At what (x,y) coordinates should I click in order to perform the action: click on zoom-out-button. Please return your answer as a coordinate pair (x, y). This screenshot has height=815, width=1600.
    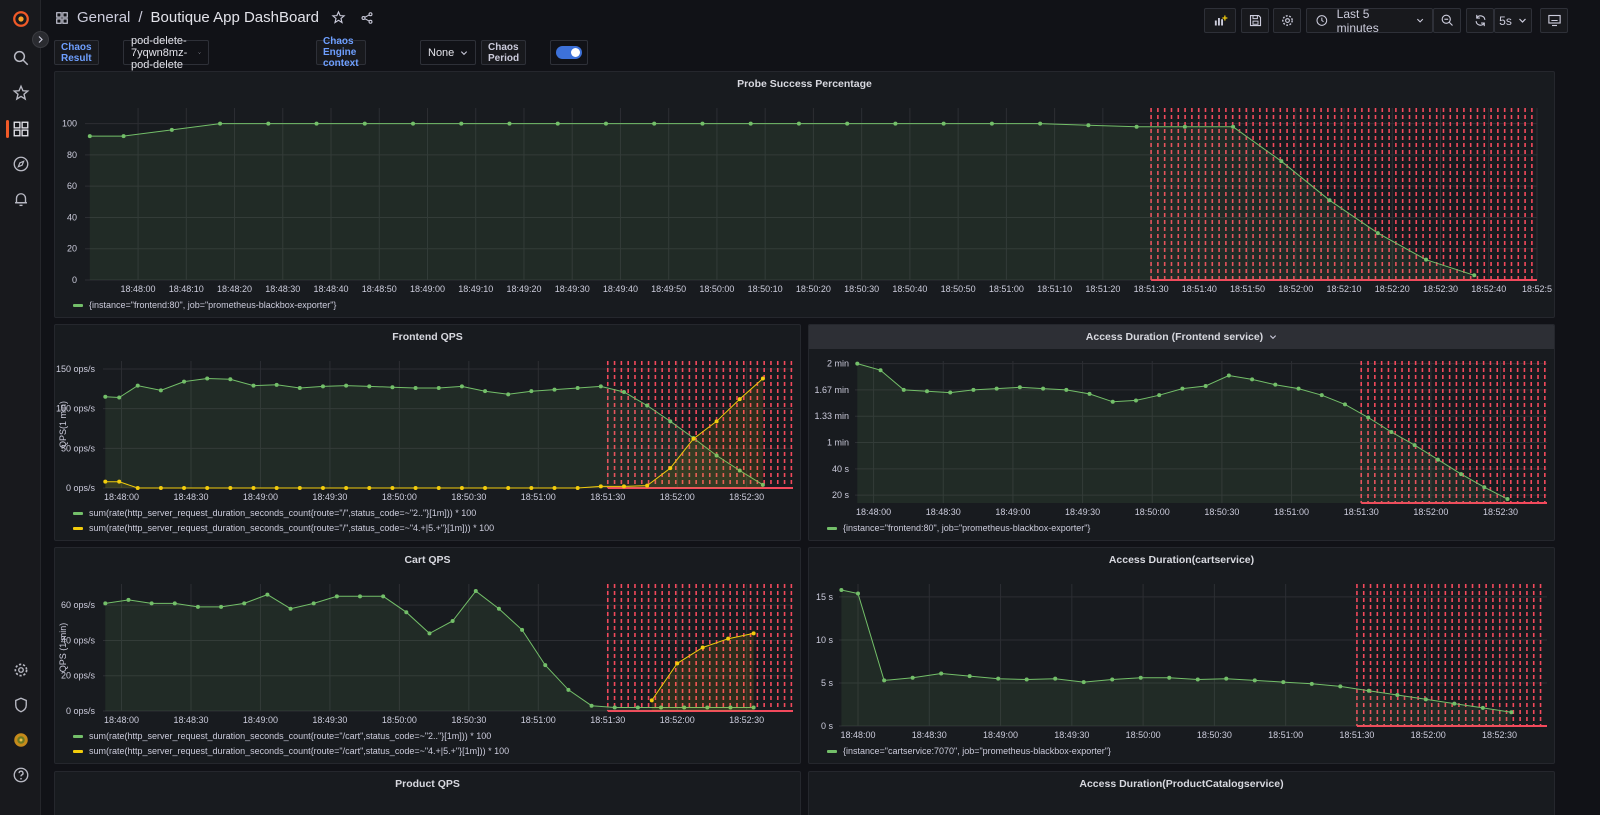
    Looking at the image, I should click on (1447, 20).